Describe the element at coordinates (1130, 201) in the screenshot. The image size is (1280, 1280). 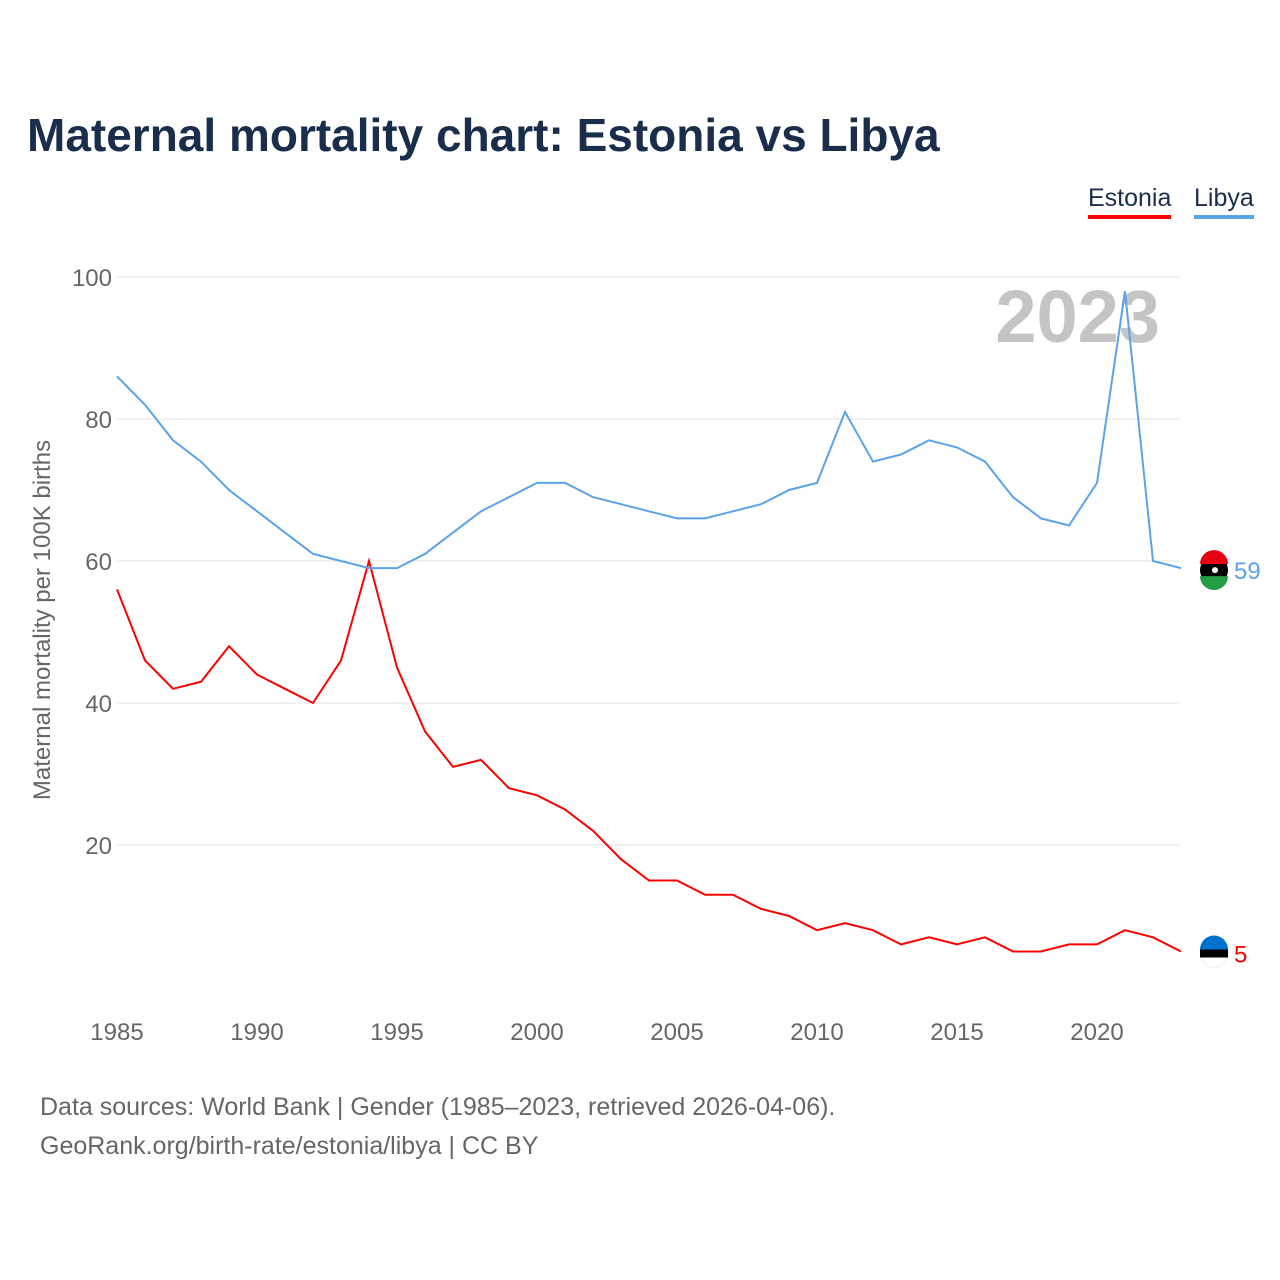
I see `legend-estonia: Estonia` at that location.